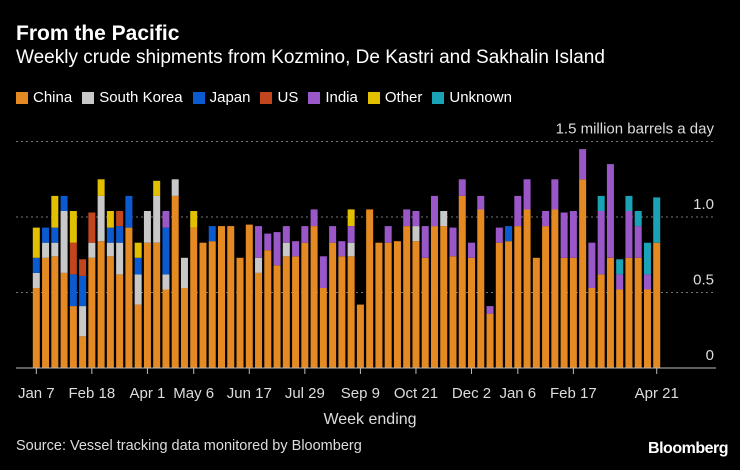 The width and height of the screenshot is (740, 470). What do you see at coordinates (36, 393) in the screenshot?
I see `x-tick-label: Jan 7` at bounding box center [36, 393].